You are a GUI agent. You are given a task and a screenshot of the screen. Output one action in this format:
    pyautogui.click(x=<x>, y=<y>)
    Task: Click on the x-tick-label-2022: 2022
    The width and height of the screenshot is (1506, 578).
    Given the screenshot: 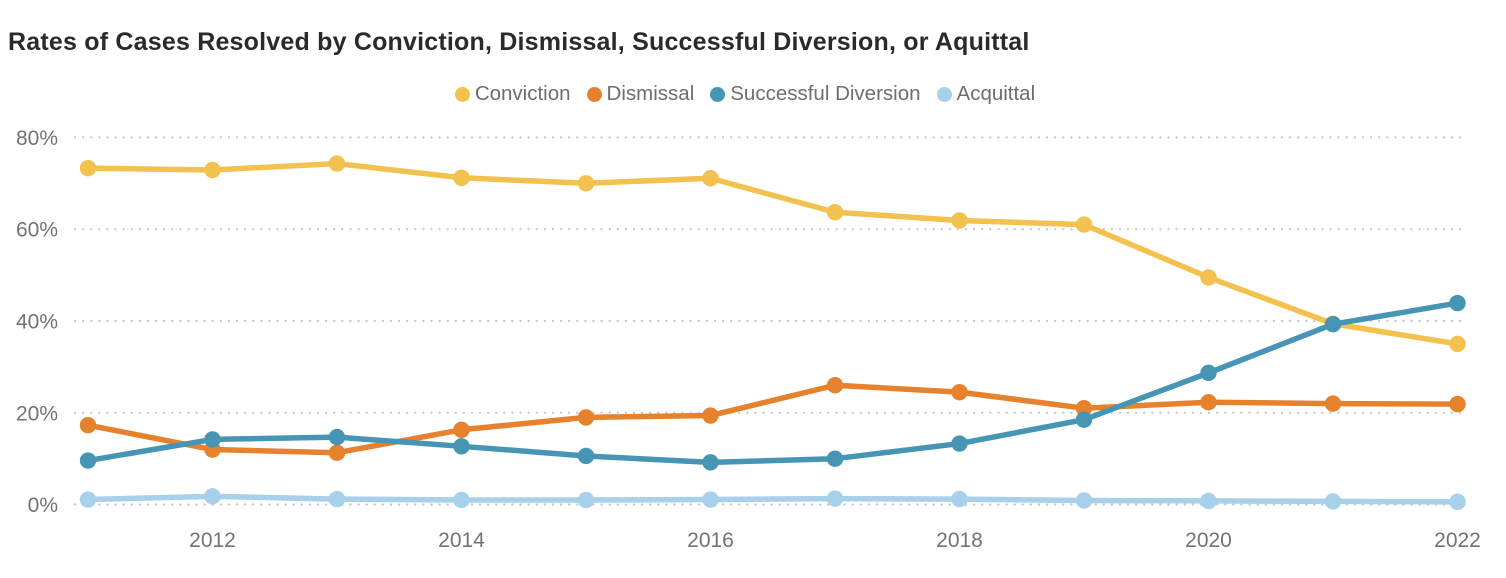 What is the action you would take?
    pyautogui.click(x=1457, y=540)
    